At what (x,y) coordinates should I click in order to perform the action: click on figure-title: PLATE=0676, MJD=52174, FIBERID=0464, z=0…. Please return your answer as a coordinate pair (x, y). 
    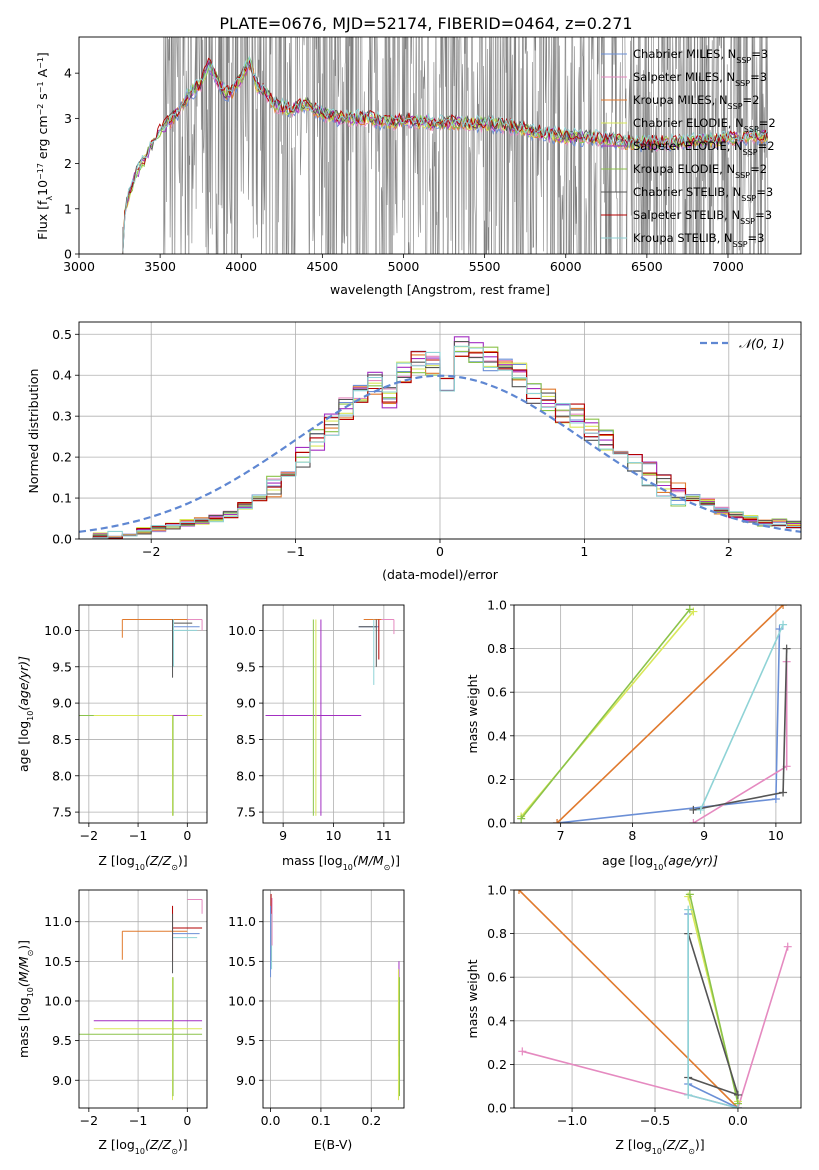
    Looking at the image, I should click on (425, 23).